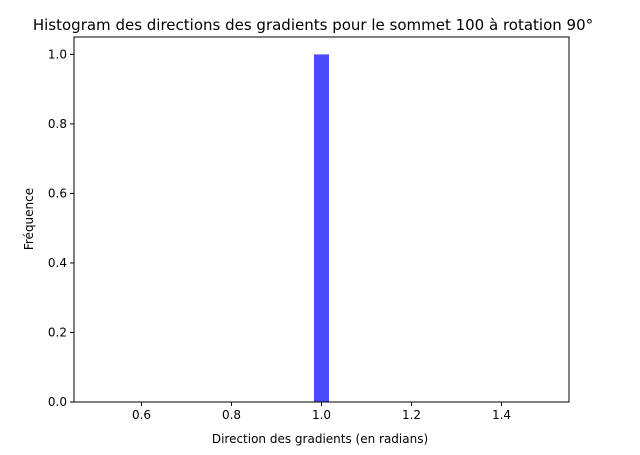 The width and height of the screenshot is (640, 455). I want to click on y-tick-label: 0.0, so click(57, 402).